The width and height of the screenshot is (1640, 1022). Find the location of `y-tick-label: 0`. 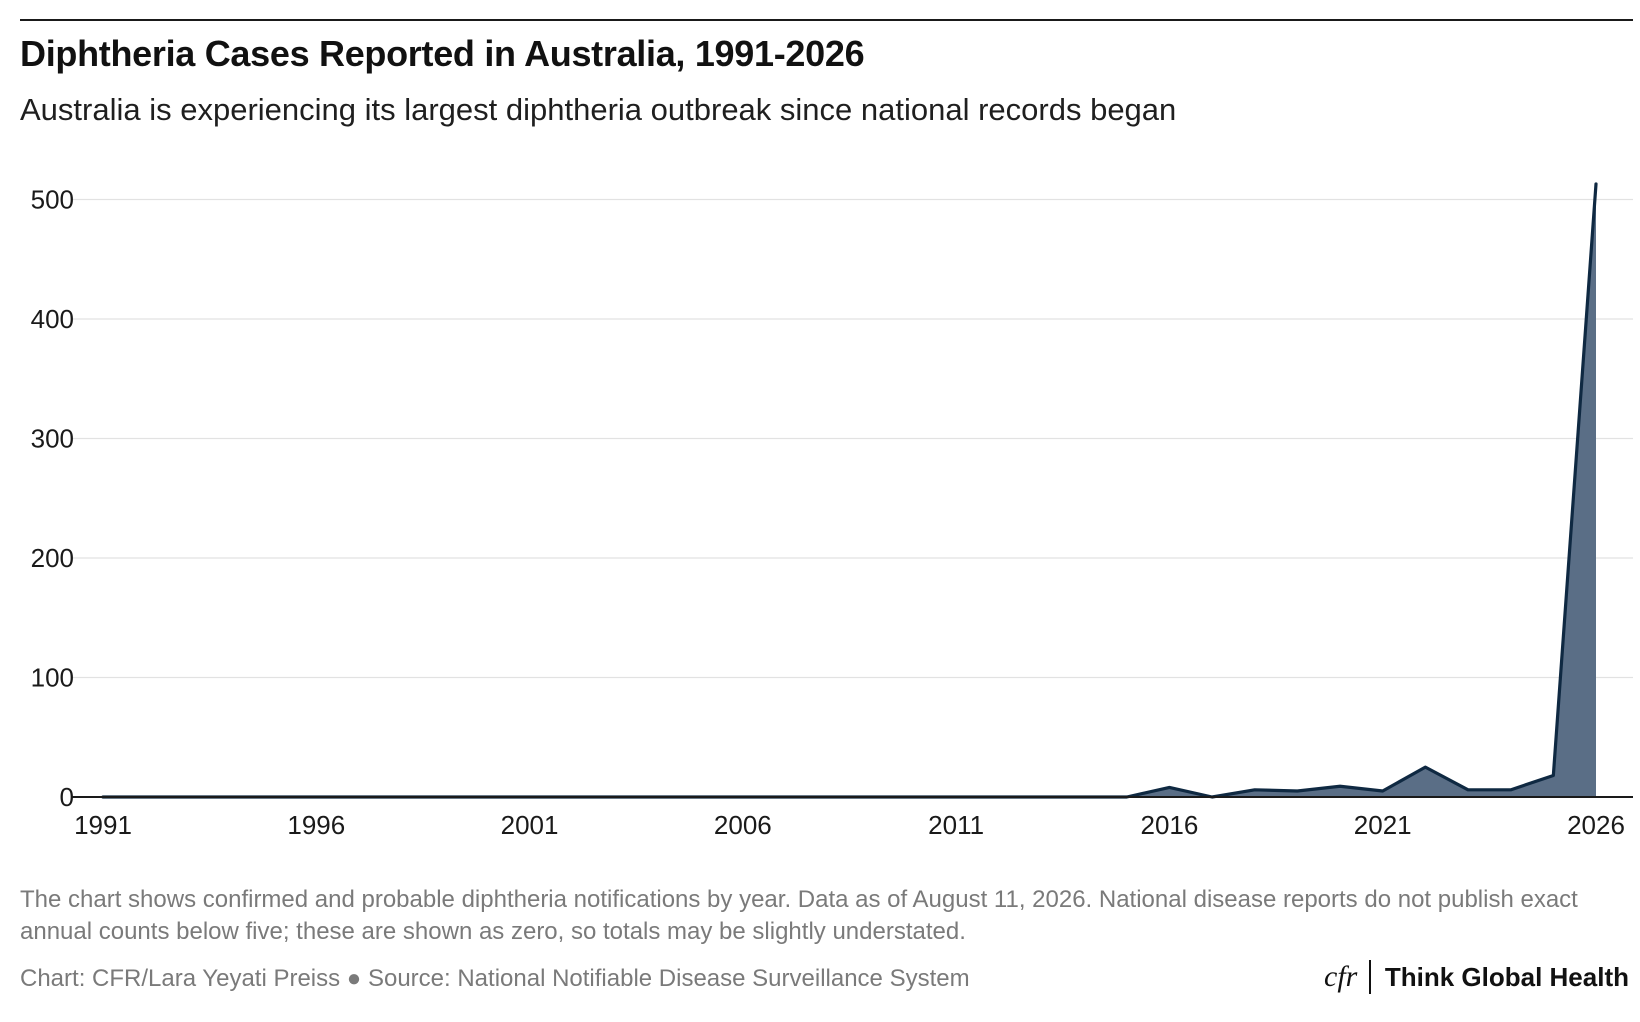

y-tick-label: 0 is located at coordinates (67, 797).